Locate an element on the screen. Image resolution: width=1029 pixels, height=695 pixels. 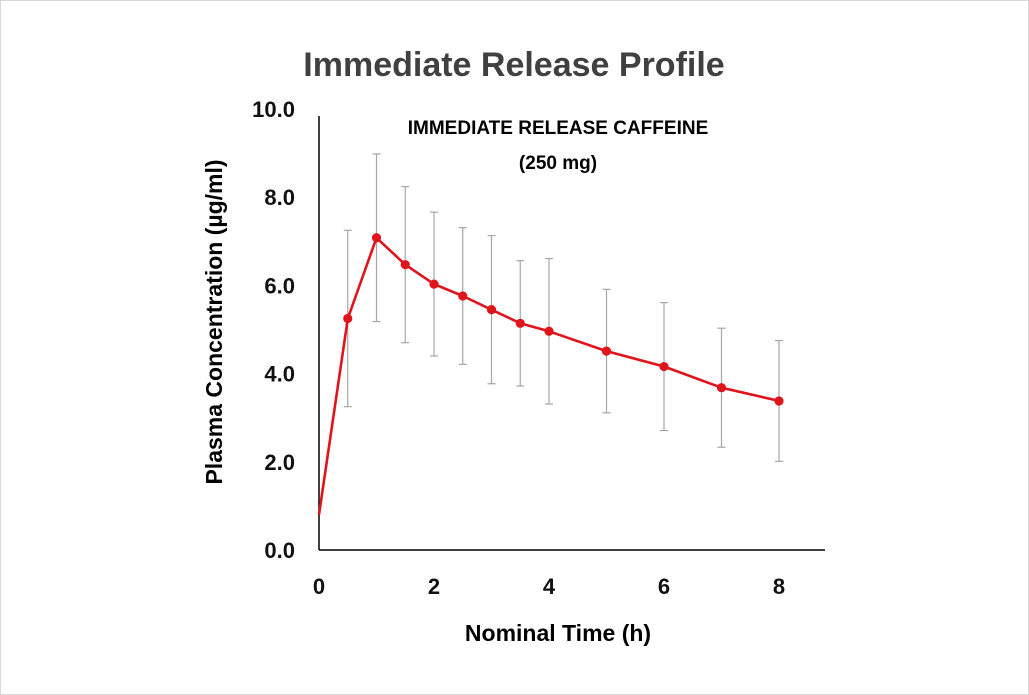
y-tick-label: 10.0 is located at coordinates (273, 109).